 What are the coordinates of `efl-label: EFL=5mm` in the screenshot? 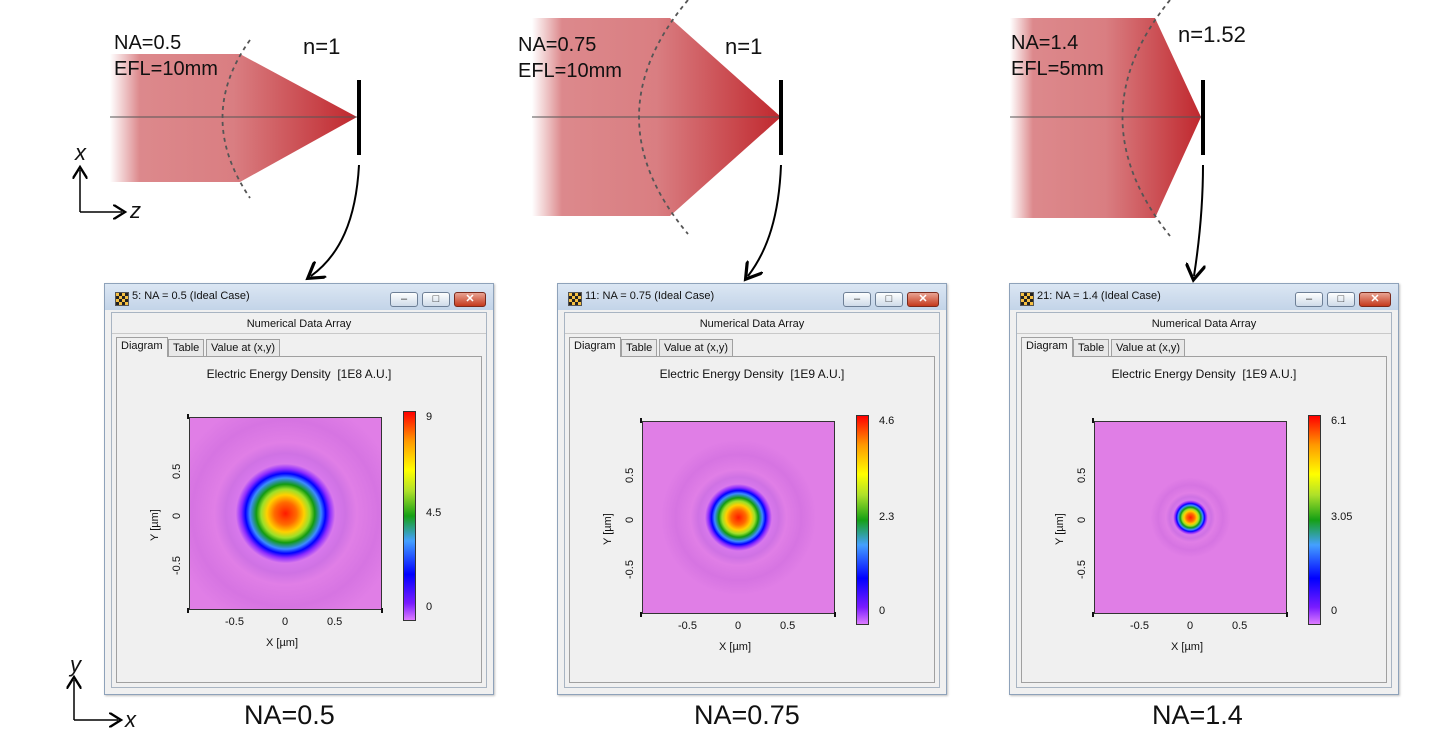 It's located at (1057, 69).